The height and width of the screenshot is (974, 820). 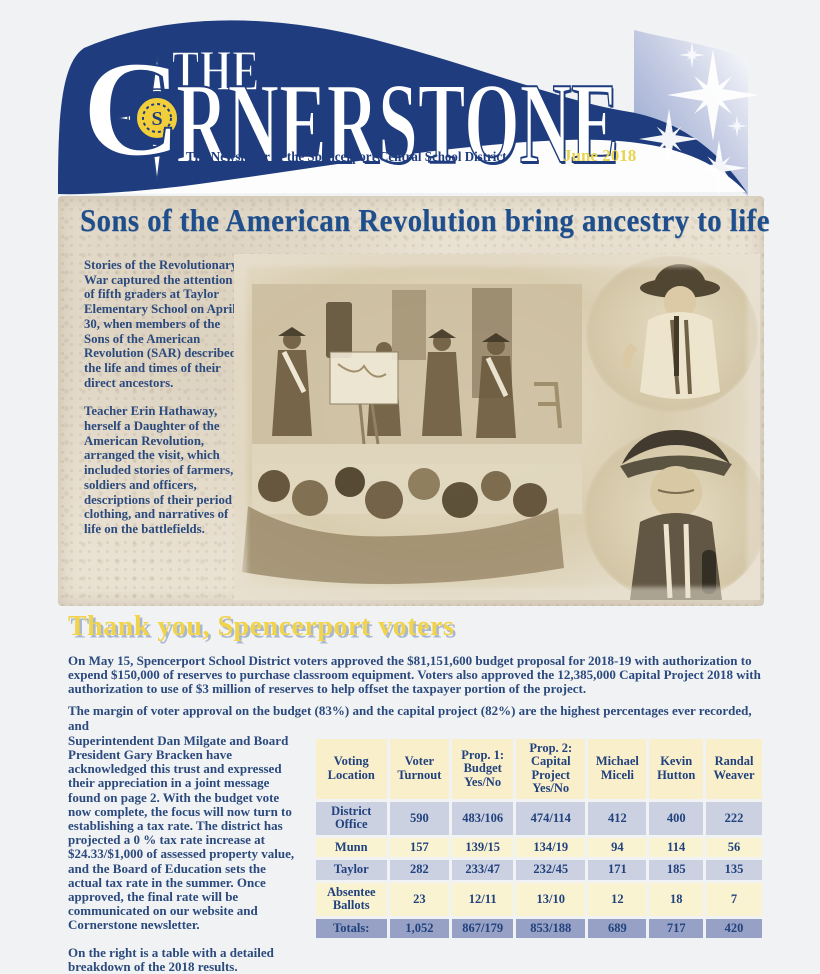 I want to click on column-header: Michael Miceli, so click(x=617, y=768).